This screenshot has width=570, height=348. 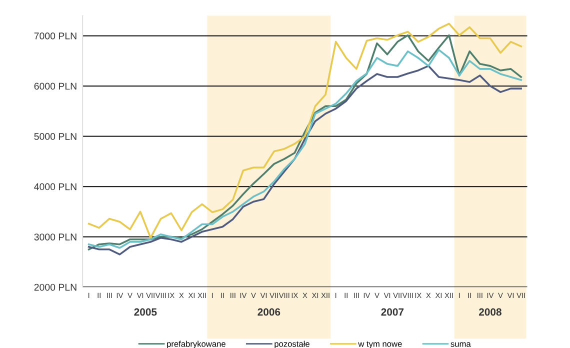 I want to click on text: 2008, so click(x=490, y=312).